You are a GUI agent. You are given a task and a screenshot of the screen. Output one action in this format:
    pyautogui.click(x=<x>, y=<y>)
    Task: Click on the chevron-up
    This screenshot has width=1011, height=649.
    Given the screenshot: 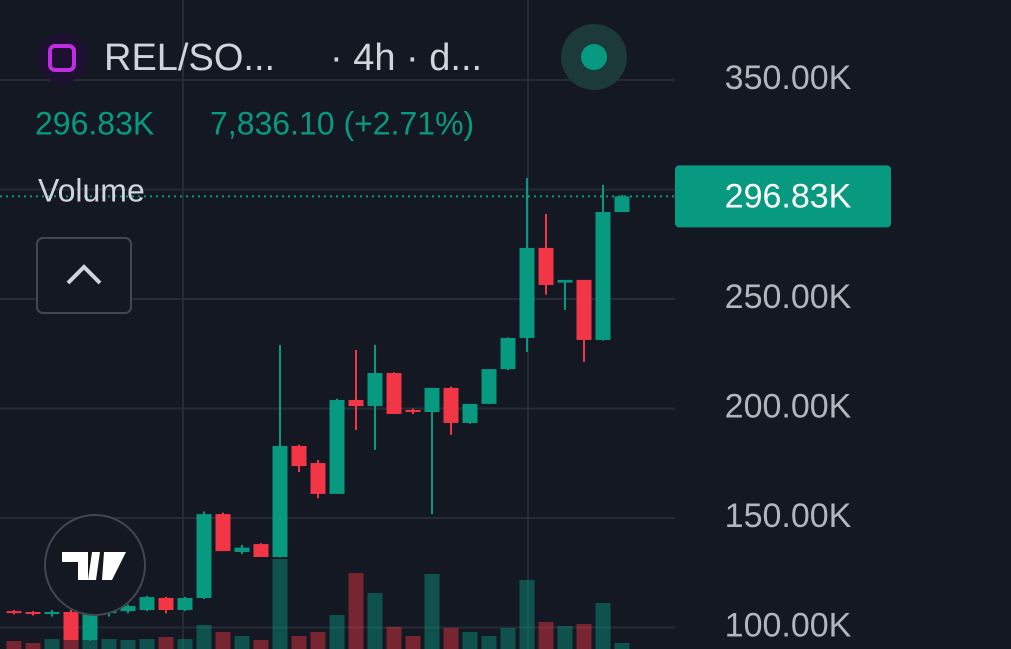 What is the action you would take?
    pyautogui.click(x=84, y=274)
    